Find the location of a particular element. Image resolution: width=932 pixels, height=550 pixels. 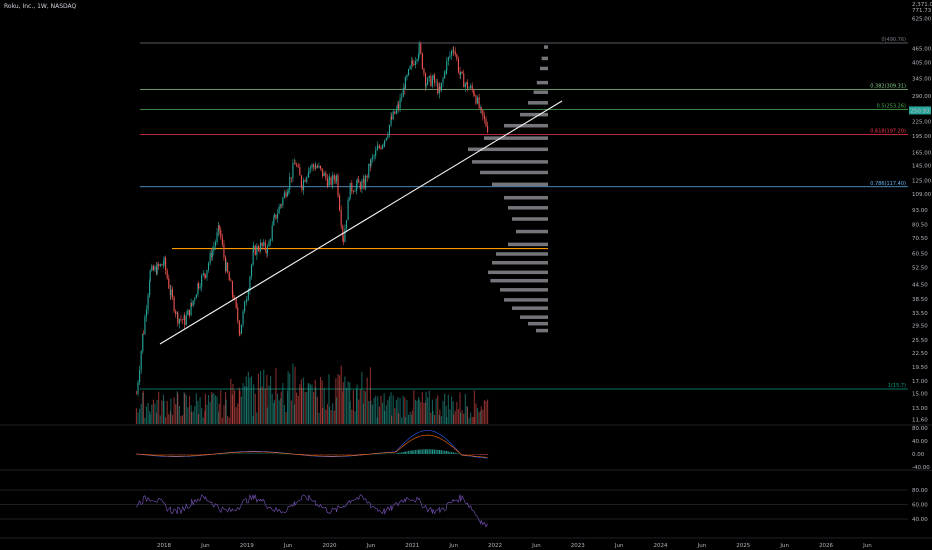

price-tick-label: 13.00 is located at coordinates (920, 409).